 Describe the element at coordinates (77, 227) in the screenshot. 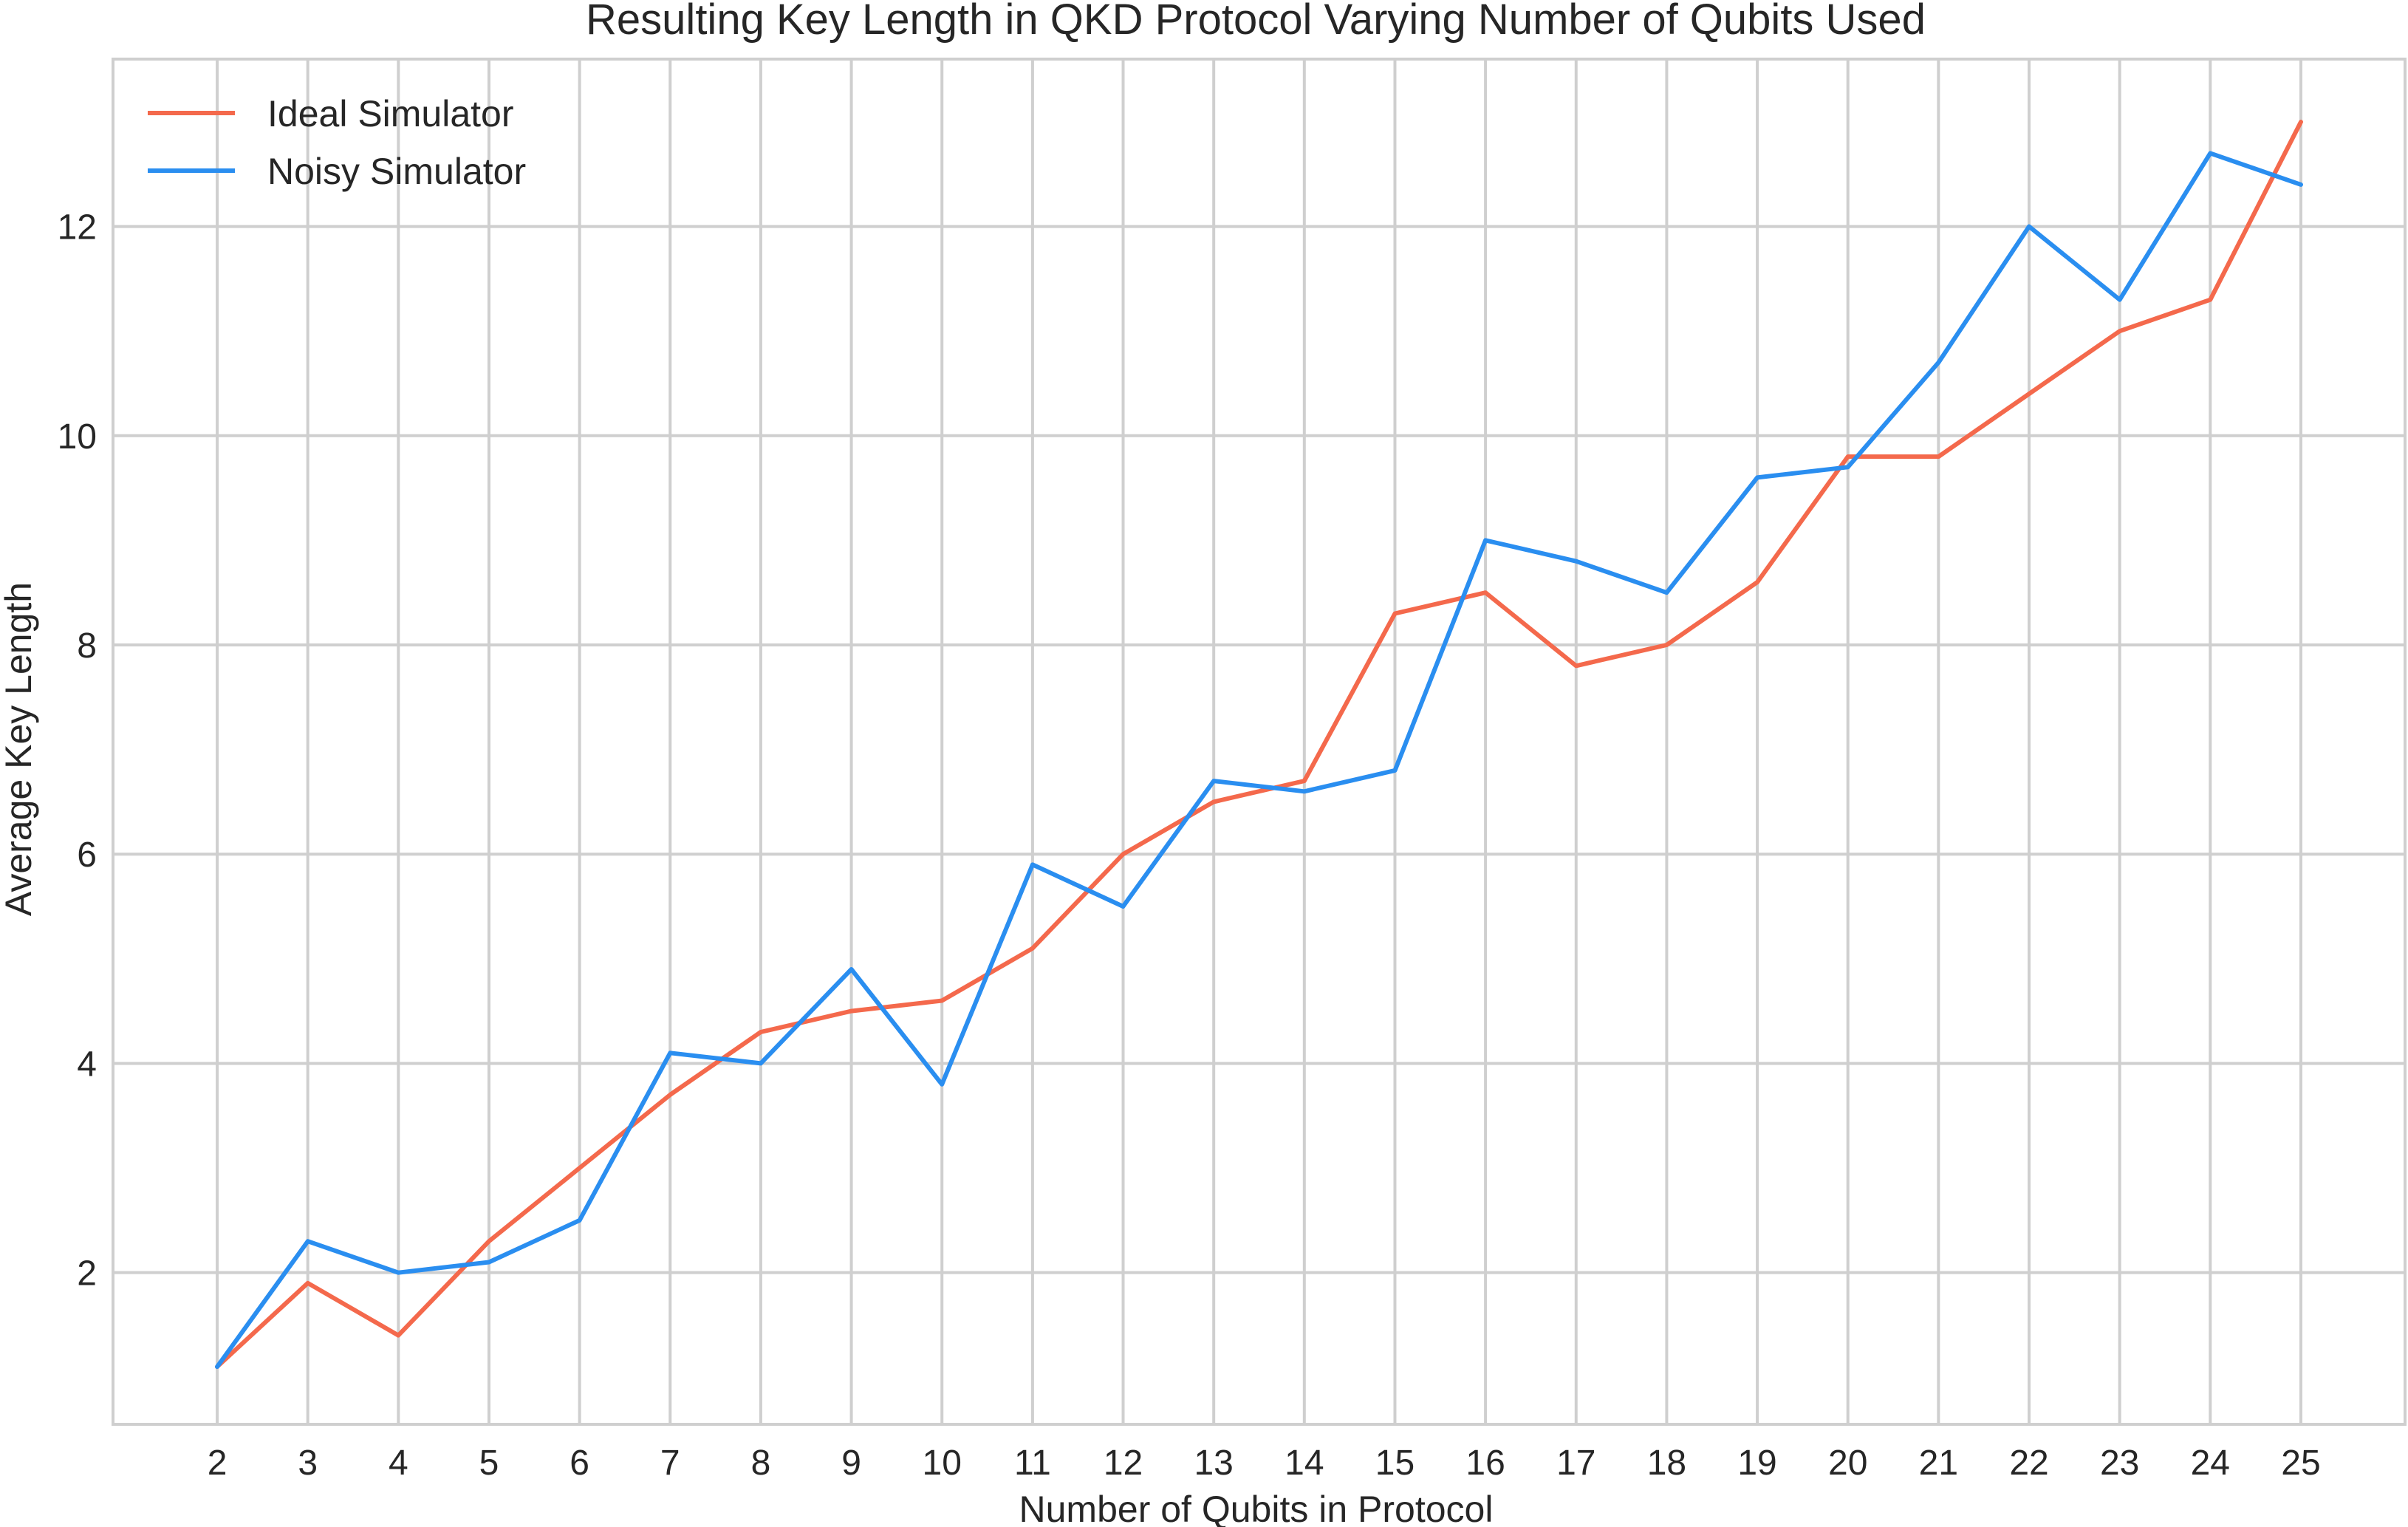

I see `y-tick-label: 12` at that location.